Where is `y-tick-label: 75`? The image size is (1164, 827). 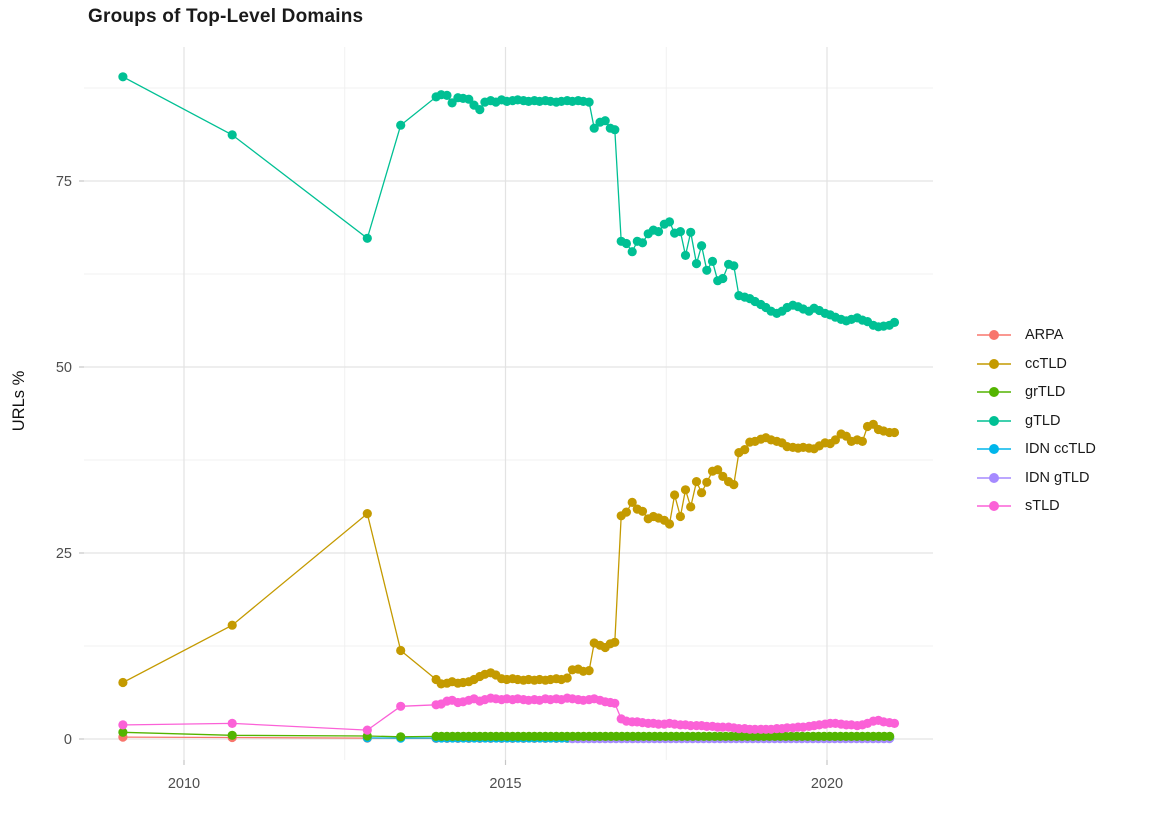
y-tick-label: 75 is located at coordinates (64, 182).